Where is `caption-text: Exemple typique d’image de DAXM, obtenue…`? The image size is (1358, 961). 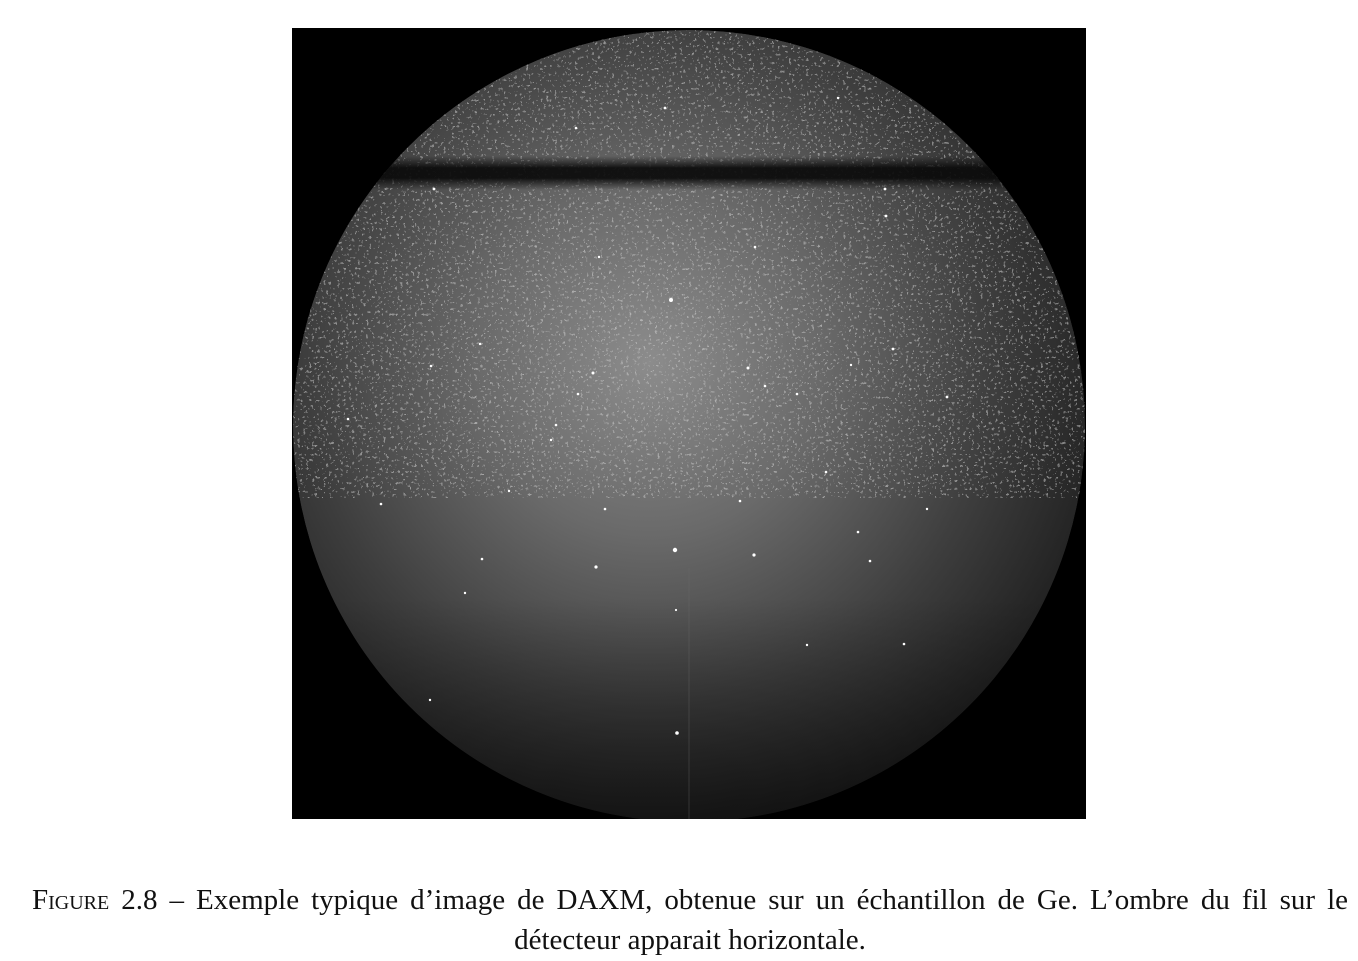 caption-text: Exemple typique d’image de DAXM, obtenue… is located at coordinates (772, 920).